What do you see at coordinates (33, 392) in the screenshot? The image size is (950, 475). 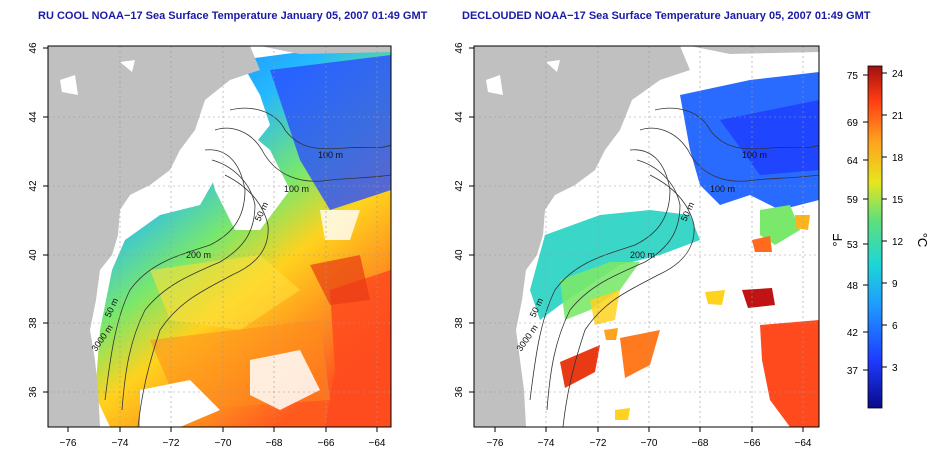 I see `left-lat-tick: 36` at bounding box center [33, 392].